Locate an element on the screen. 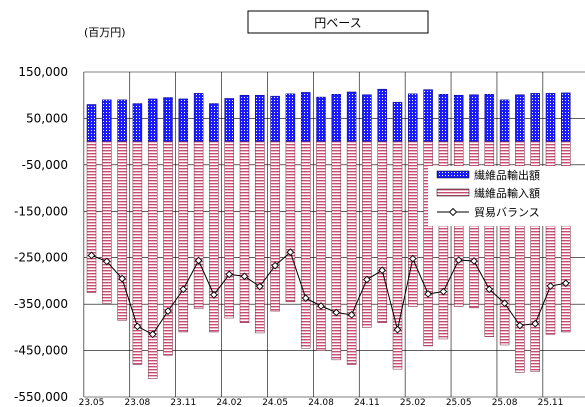 The width and height of the screenshot is (585, 407). y-tick-label: -50,000 is located at coordinates (45, 165).